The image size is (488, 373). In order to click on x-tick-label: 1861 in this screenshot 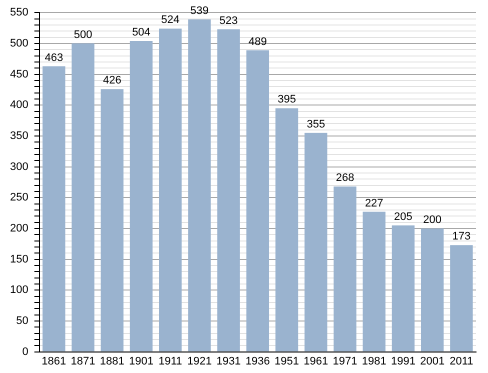, I will do `click(54, 361)`.